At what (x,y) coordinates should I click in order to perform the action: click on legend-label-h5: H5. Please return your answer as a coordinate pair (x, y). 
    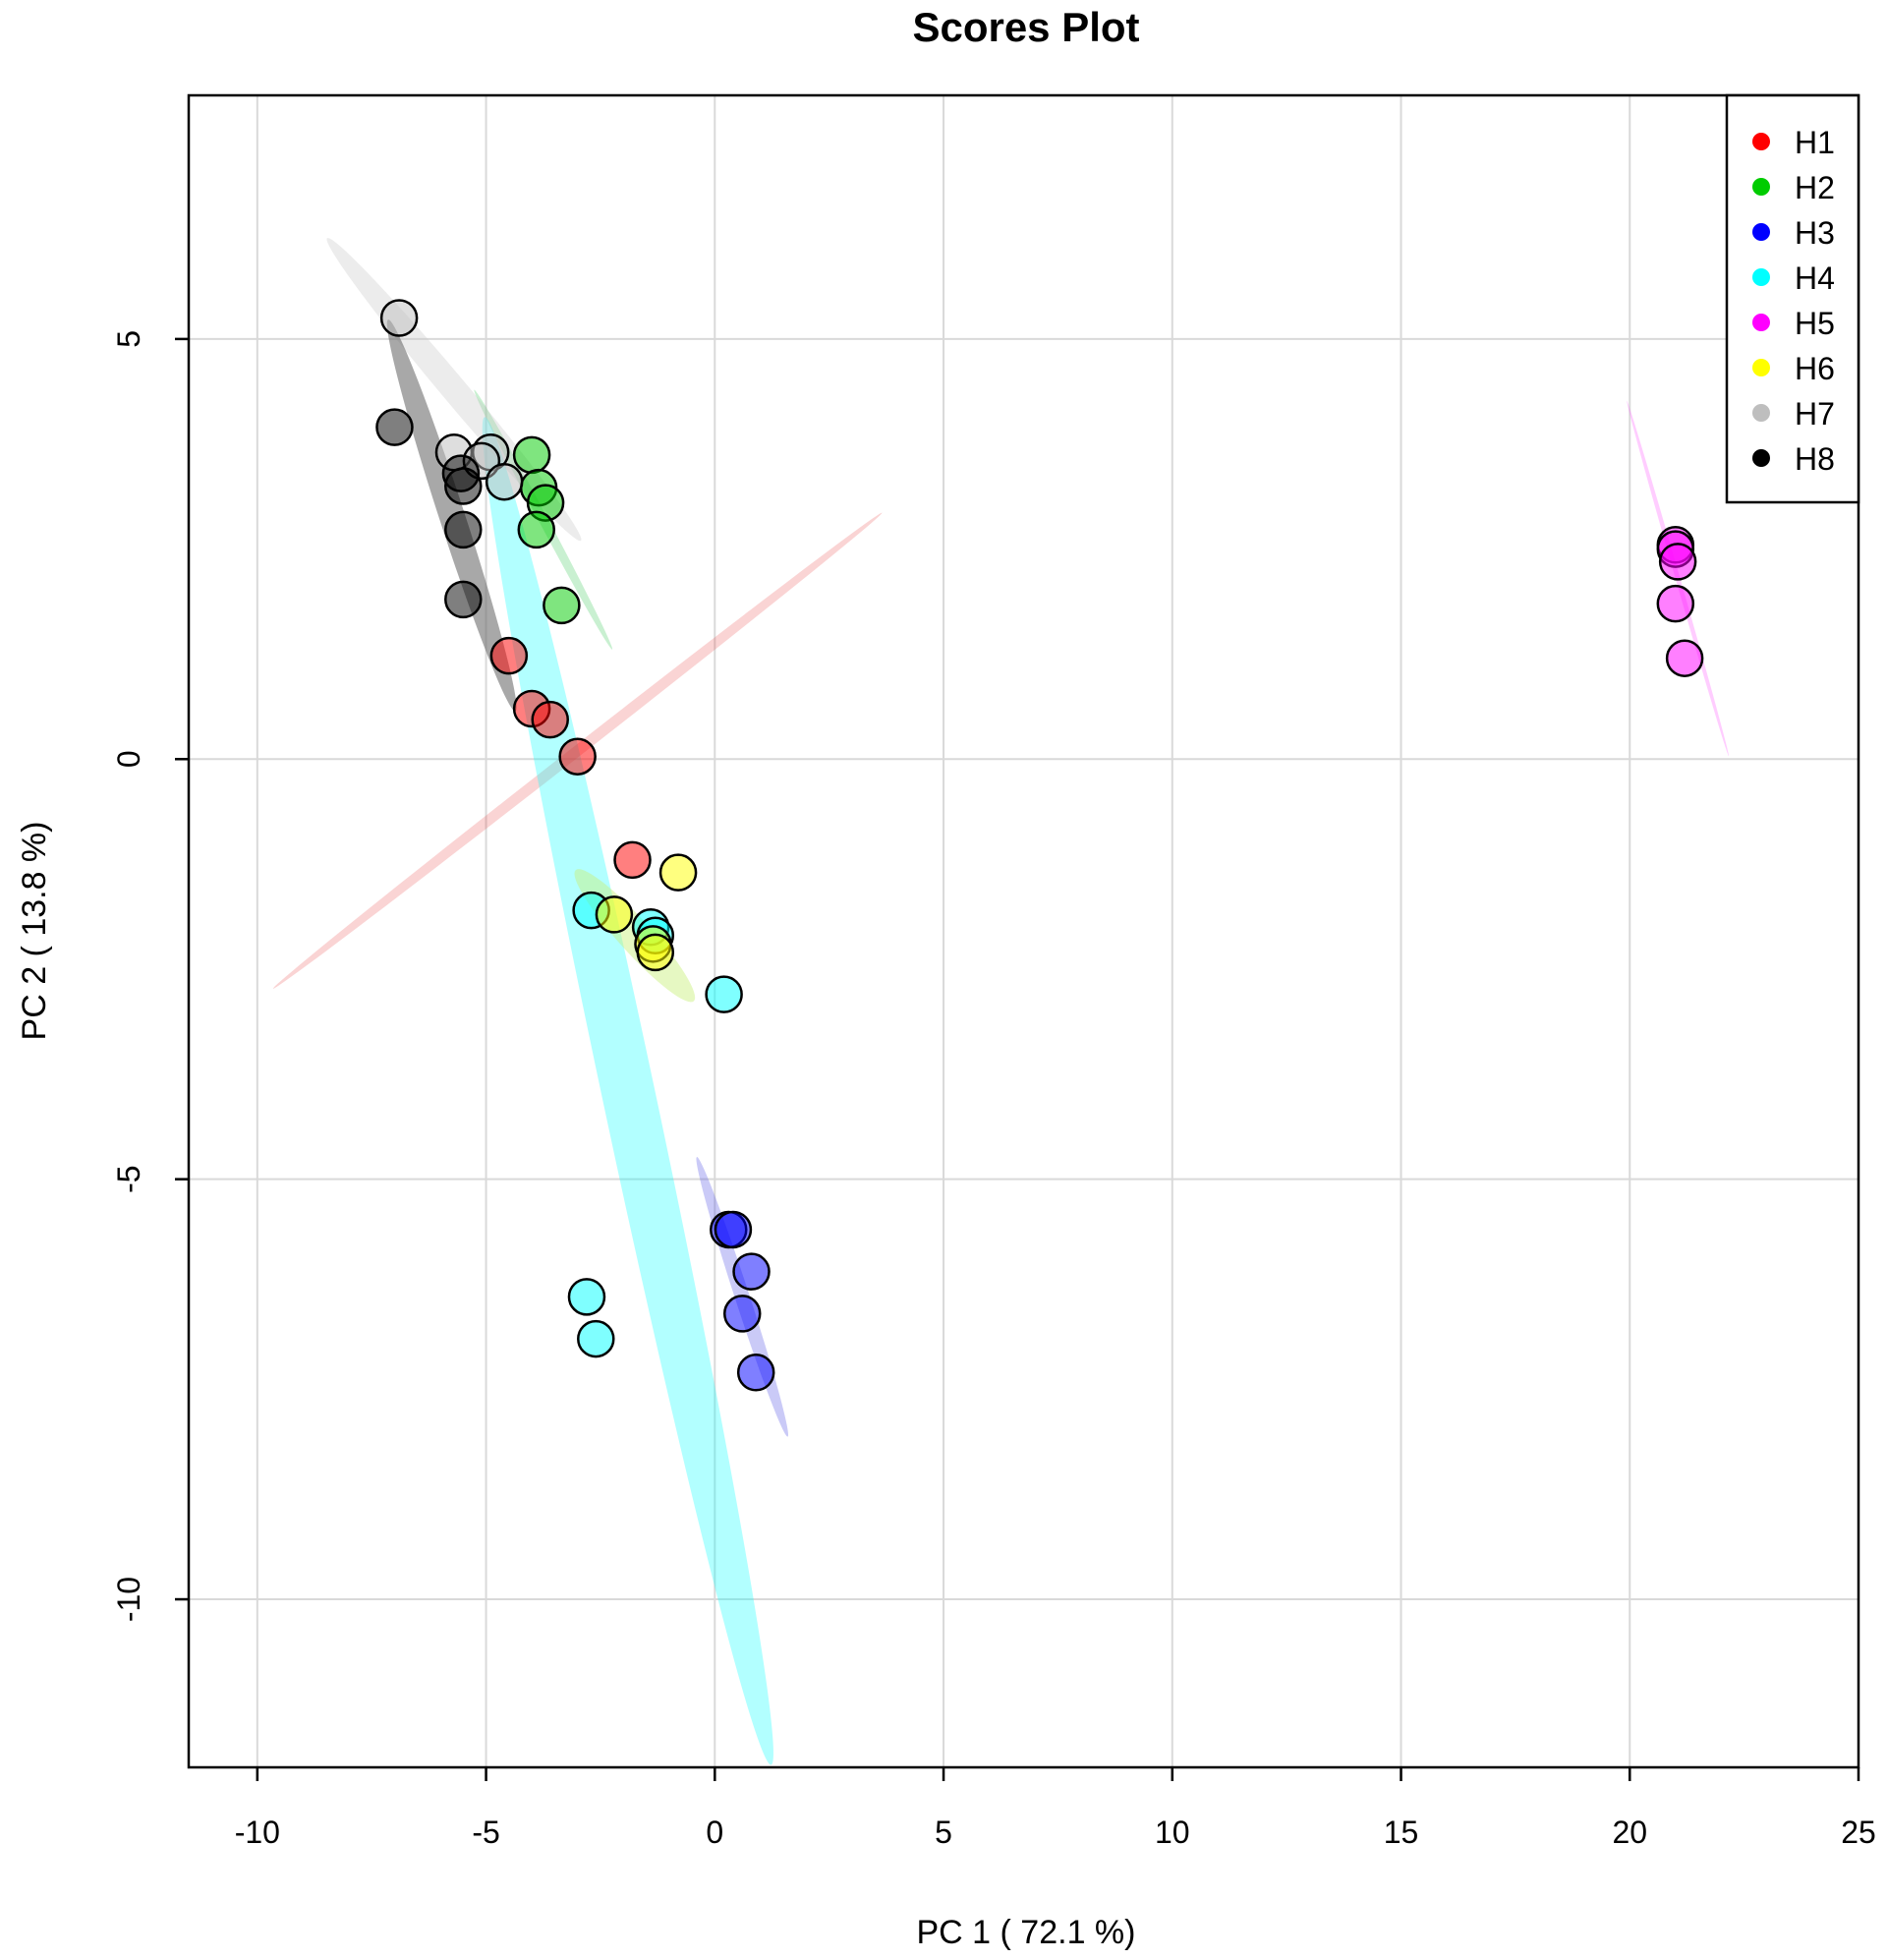
    Looking at the image, I should click on (1815, 323).